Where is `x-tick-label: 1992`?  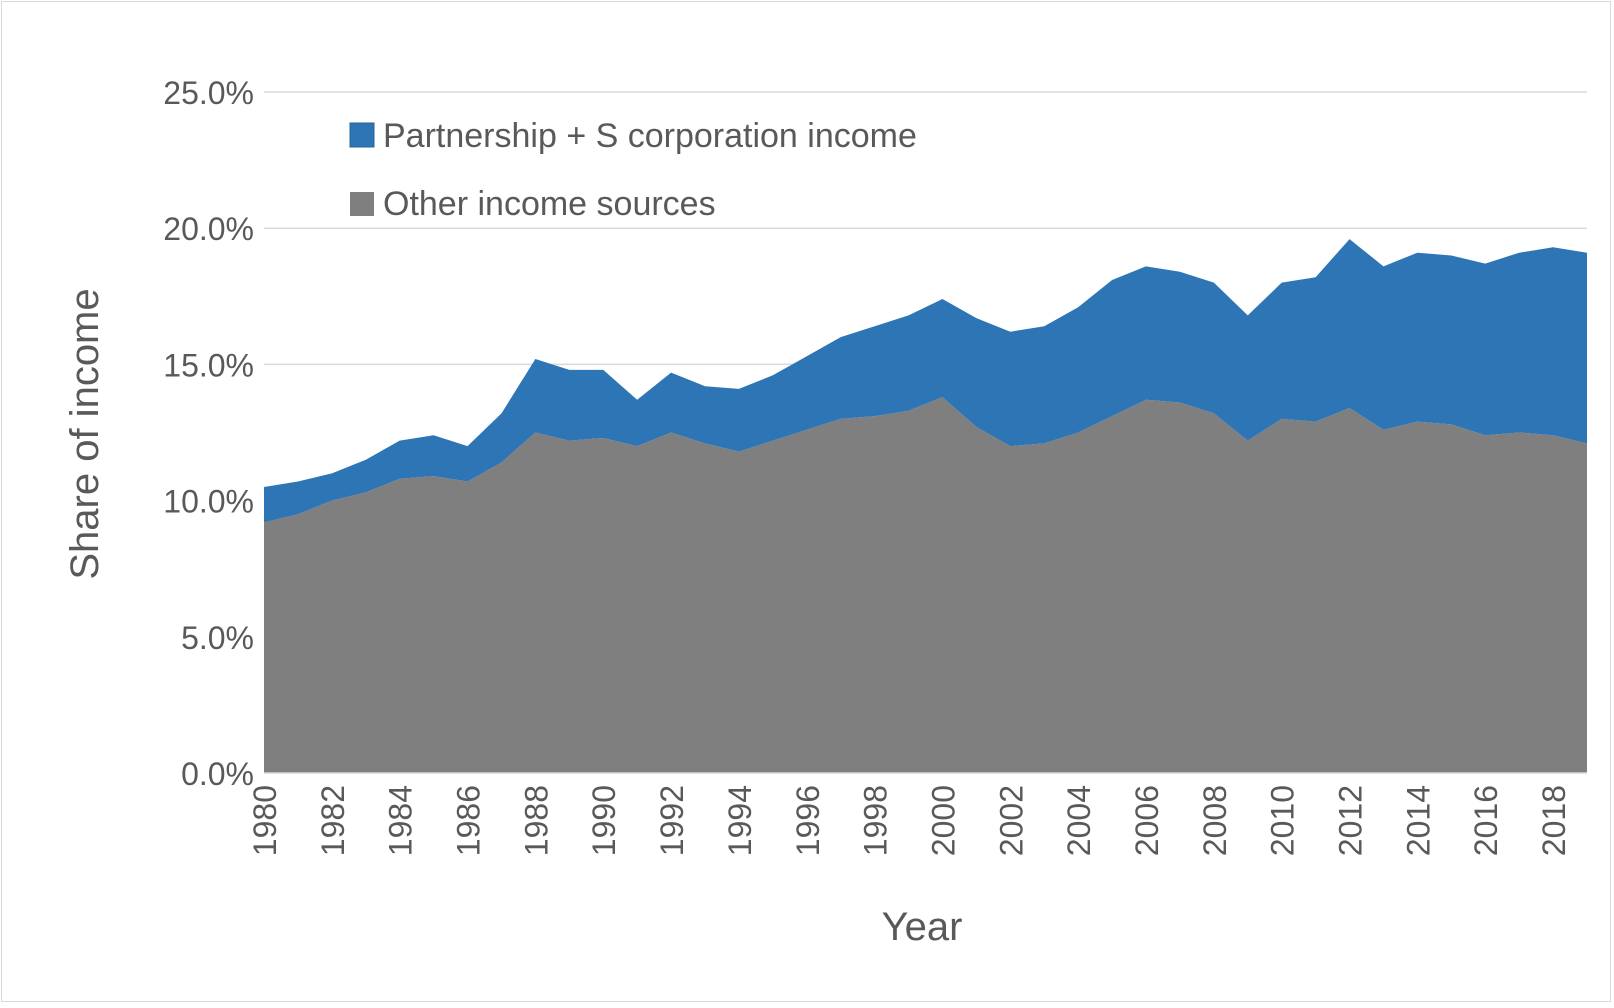 x-tick-label: 1992 is located at coordinates (672, 820).